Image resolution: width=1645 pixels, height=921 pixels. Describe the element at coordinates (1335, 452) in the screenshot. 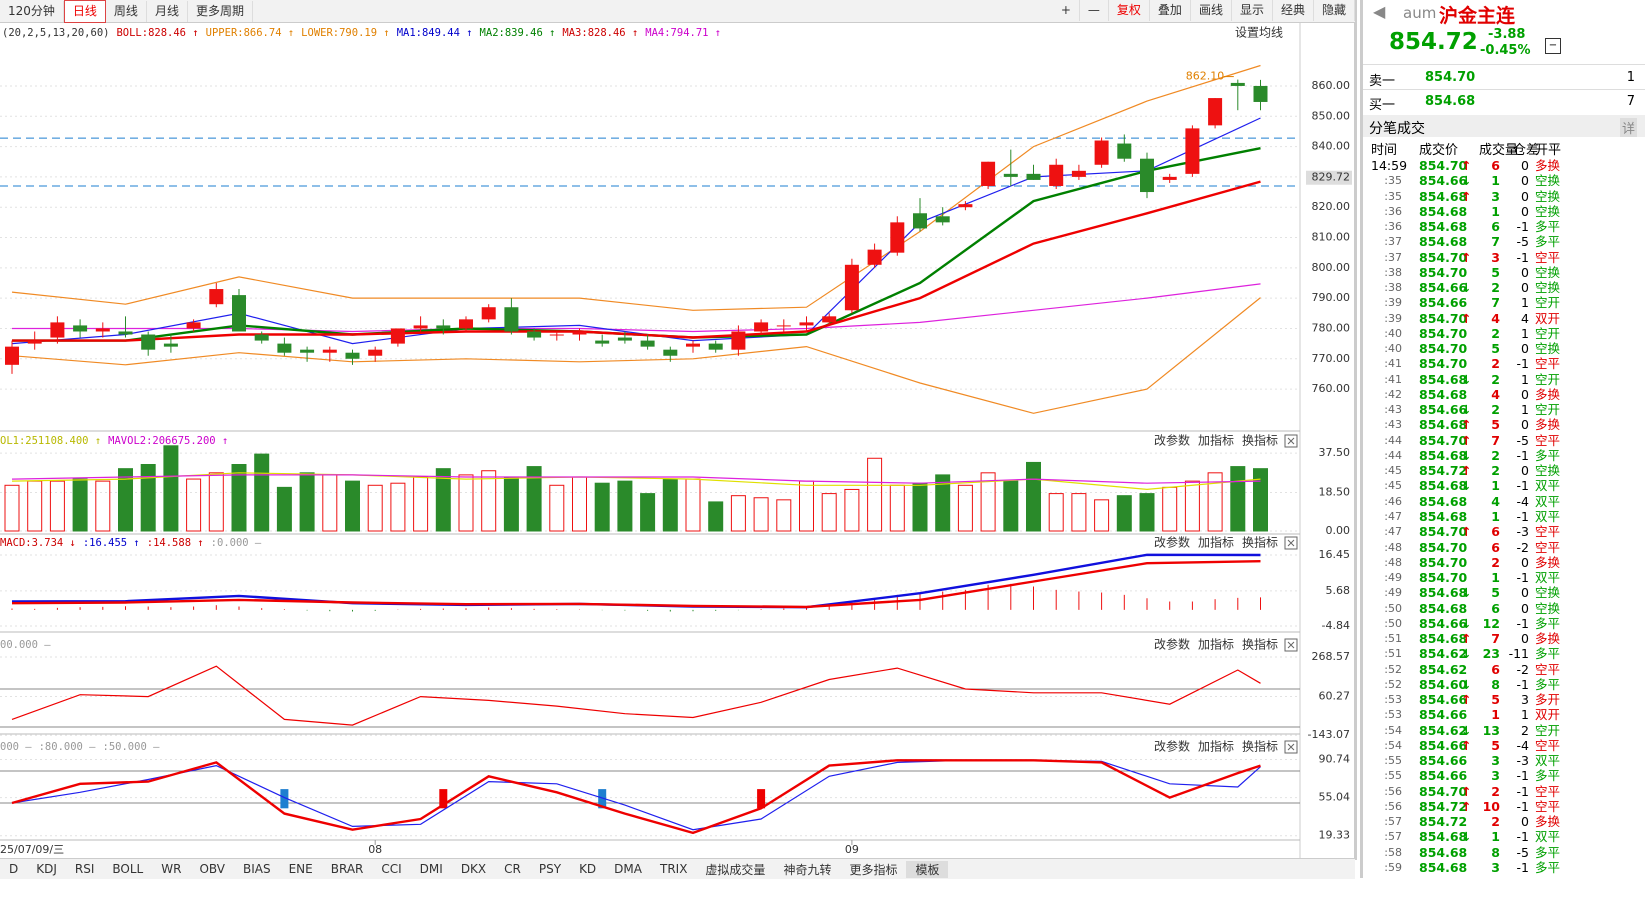

I see `y-tick-label: 37.50` at that location.